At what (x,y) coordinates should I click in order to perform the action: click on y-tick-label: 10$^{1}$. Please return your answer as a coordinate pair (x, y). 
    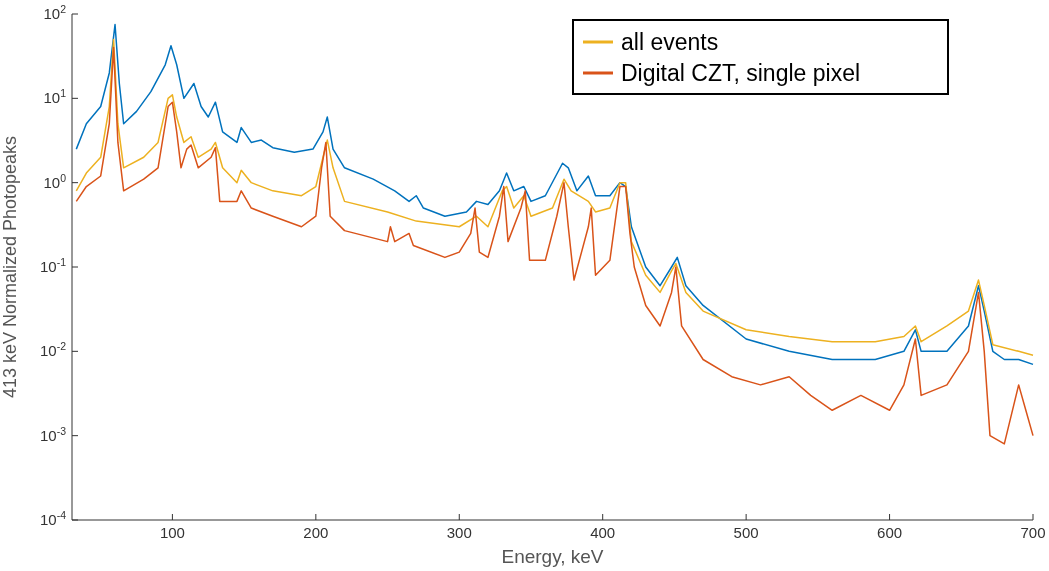
    Looking at the image, I should click on (55, 97).